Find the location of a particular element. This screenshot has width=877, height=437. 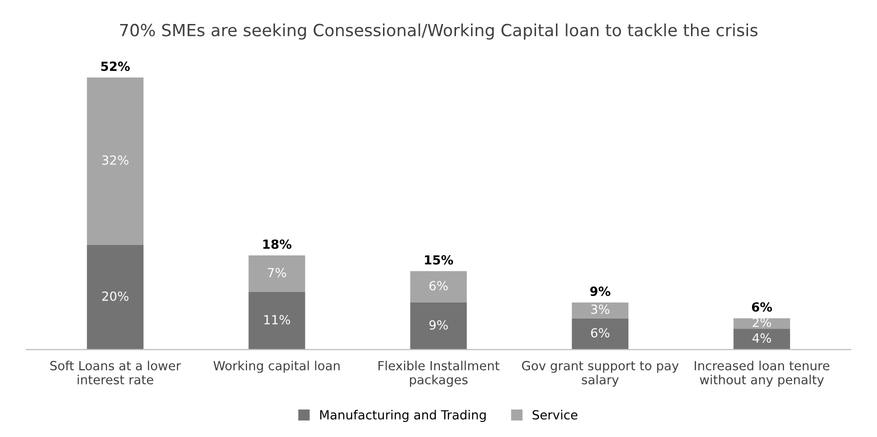

data-label: 20% is located at coordinates (115, 296).